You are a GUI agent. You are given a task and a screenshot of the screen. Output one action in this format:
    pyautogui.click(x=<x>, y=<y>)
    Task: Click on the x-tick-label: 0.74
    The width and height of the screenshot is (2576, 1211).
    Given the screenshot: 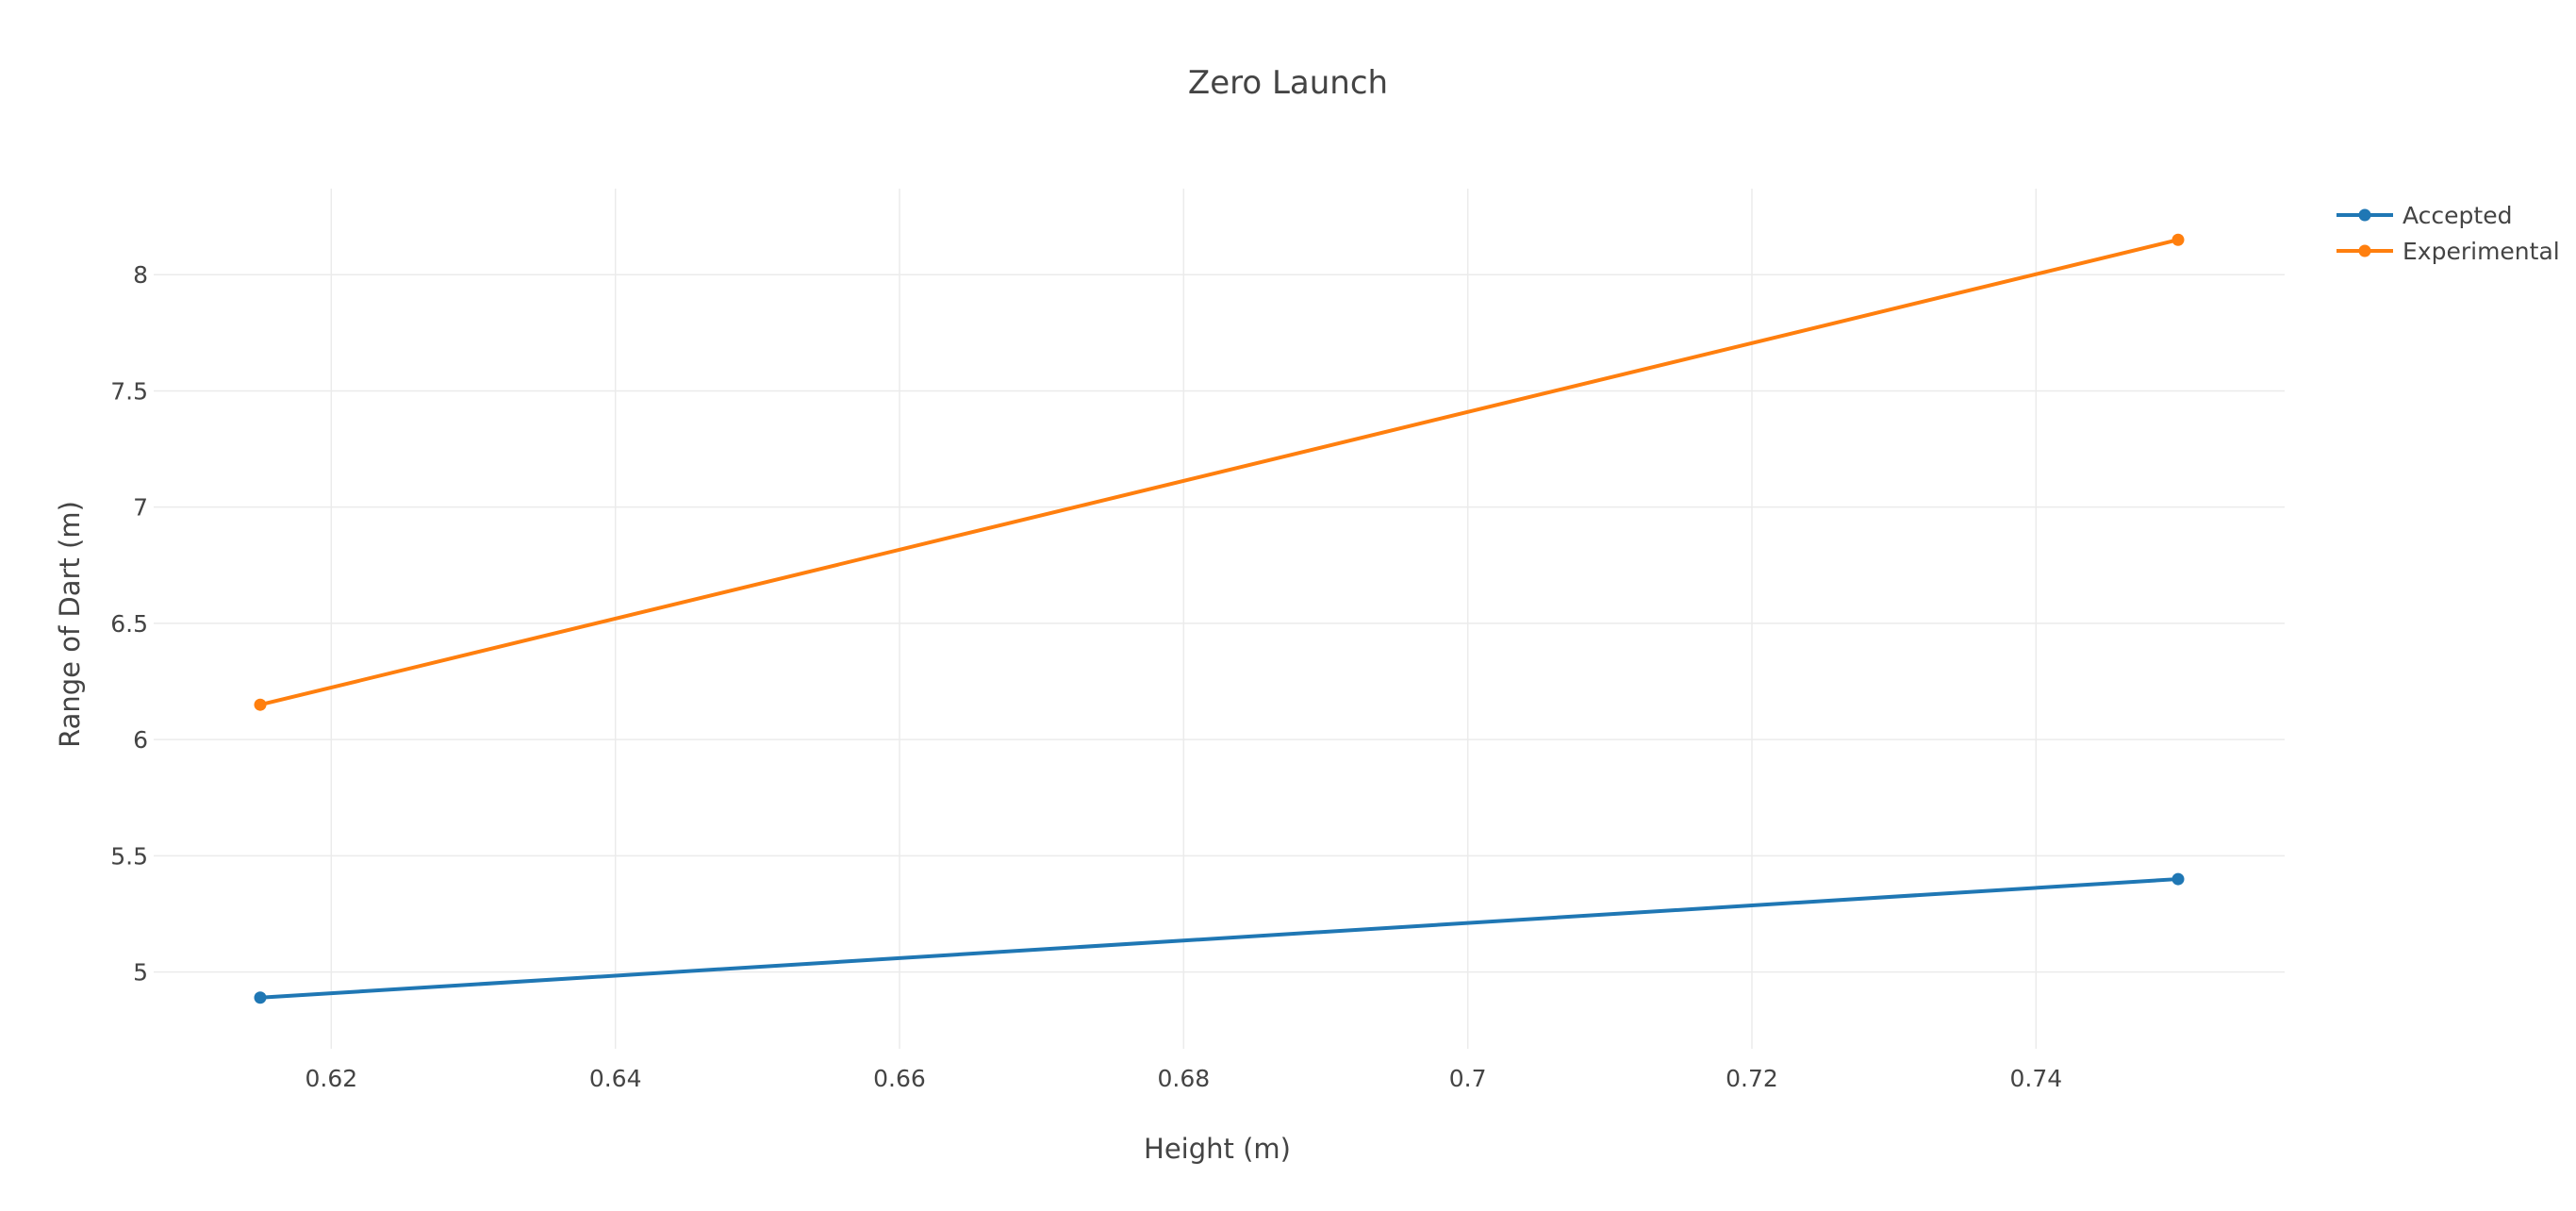 What is the action you would take?
    pyautogui.click(x=2035, y=1078)
    